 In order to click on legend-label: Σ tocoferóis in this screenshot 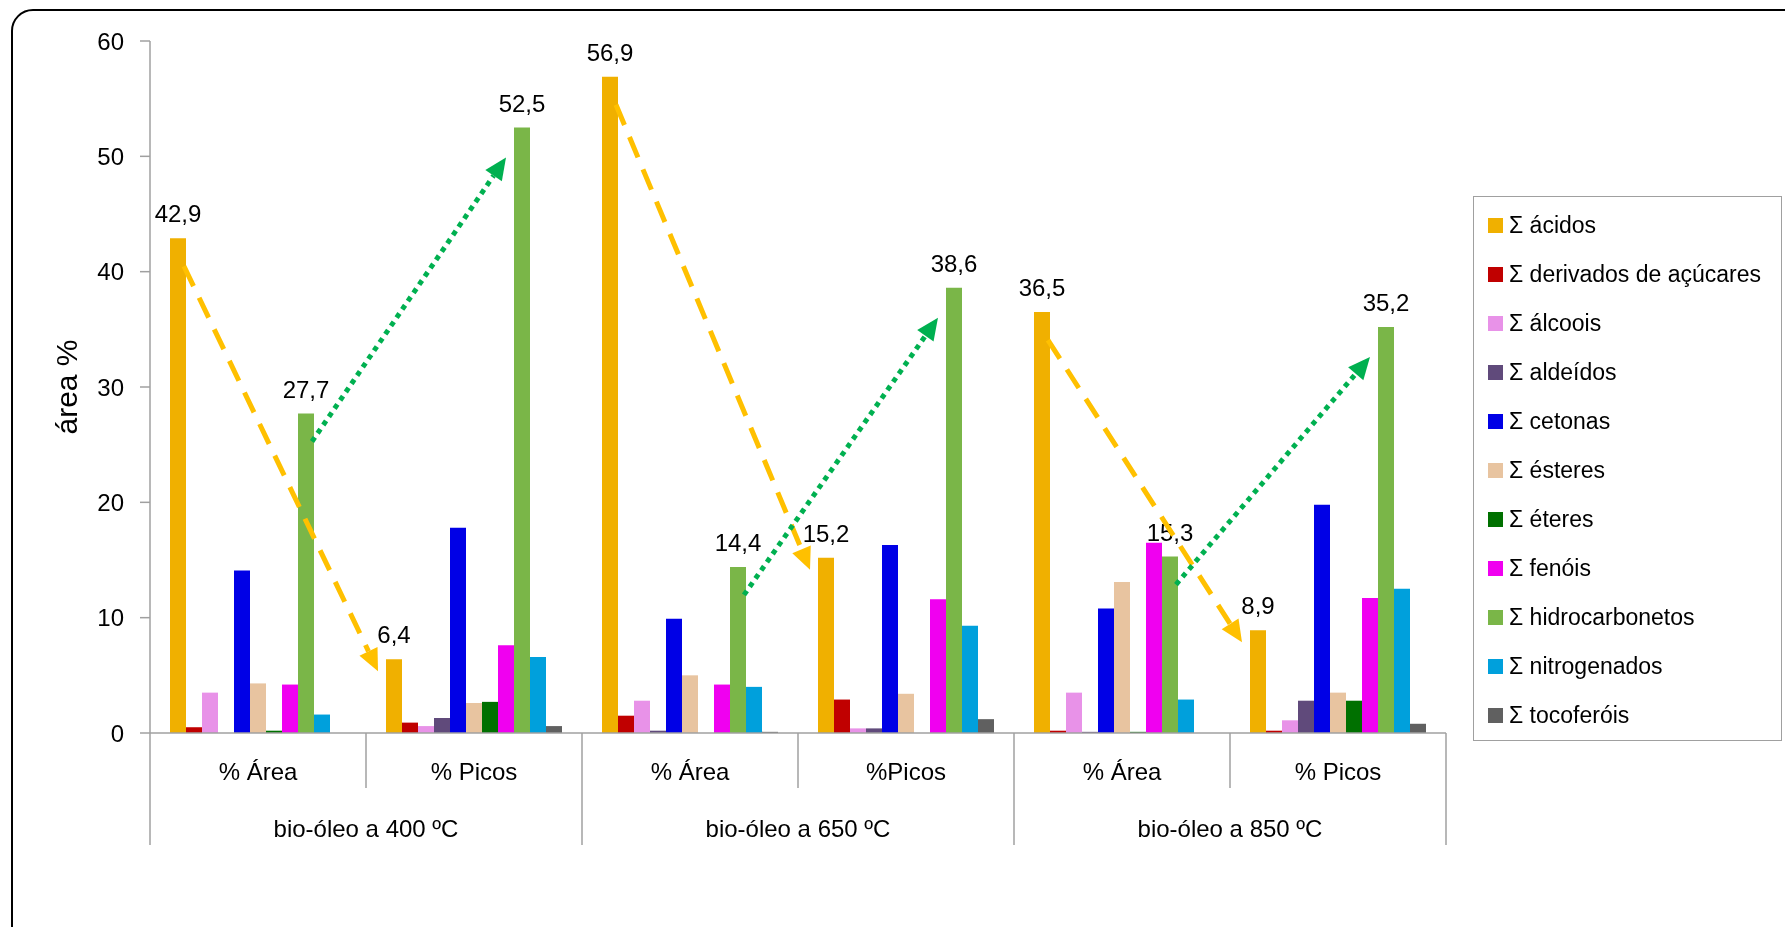, I will do `click(1569, 715)`.